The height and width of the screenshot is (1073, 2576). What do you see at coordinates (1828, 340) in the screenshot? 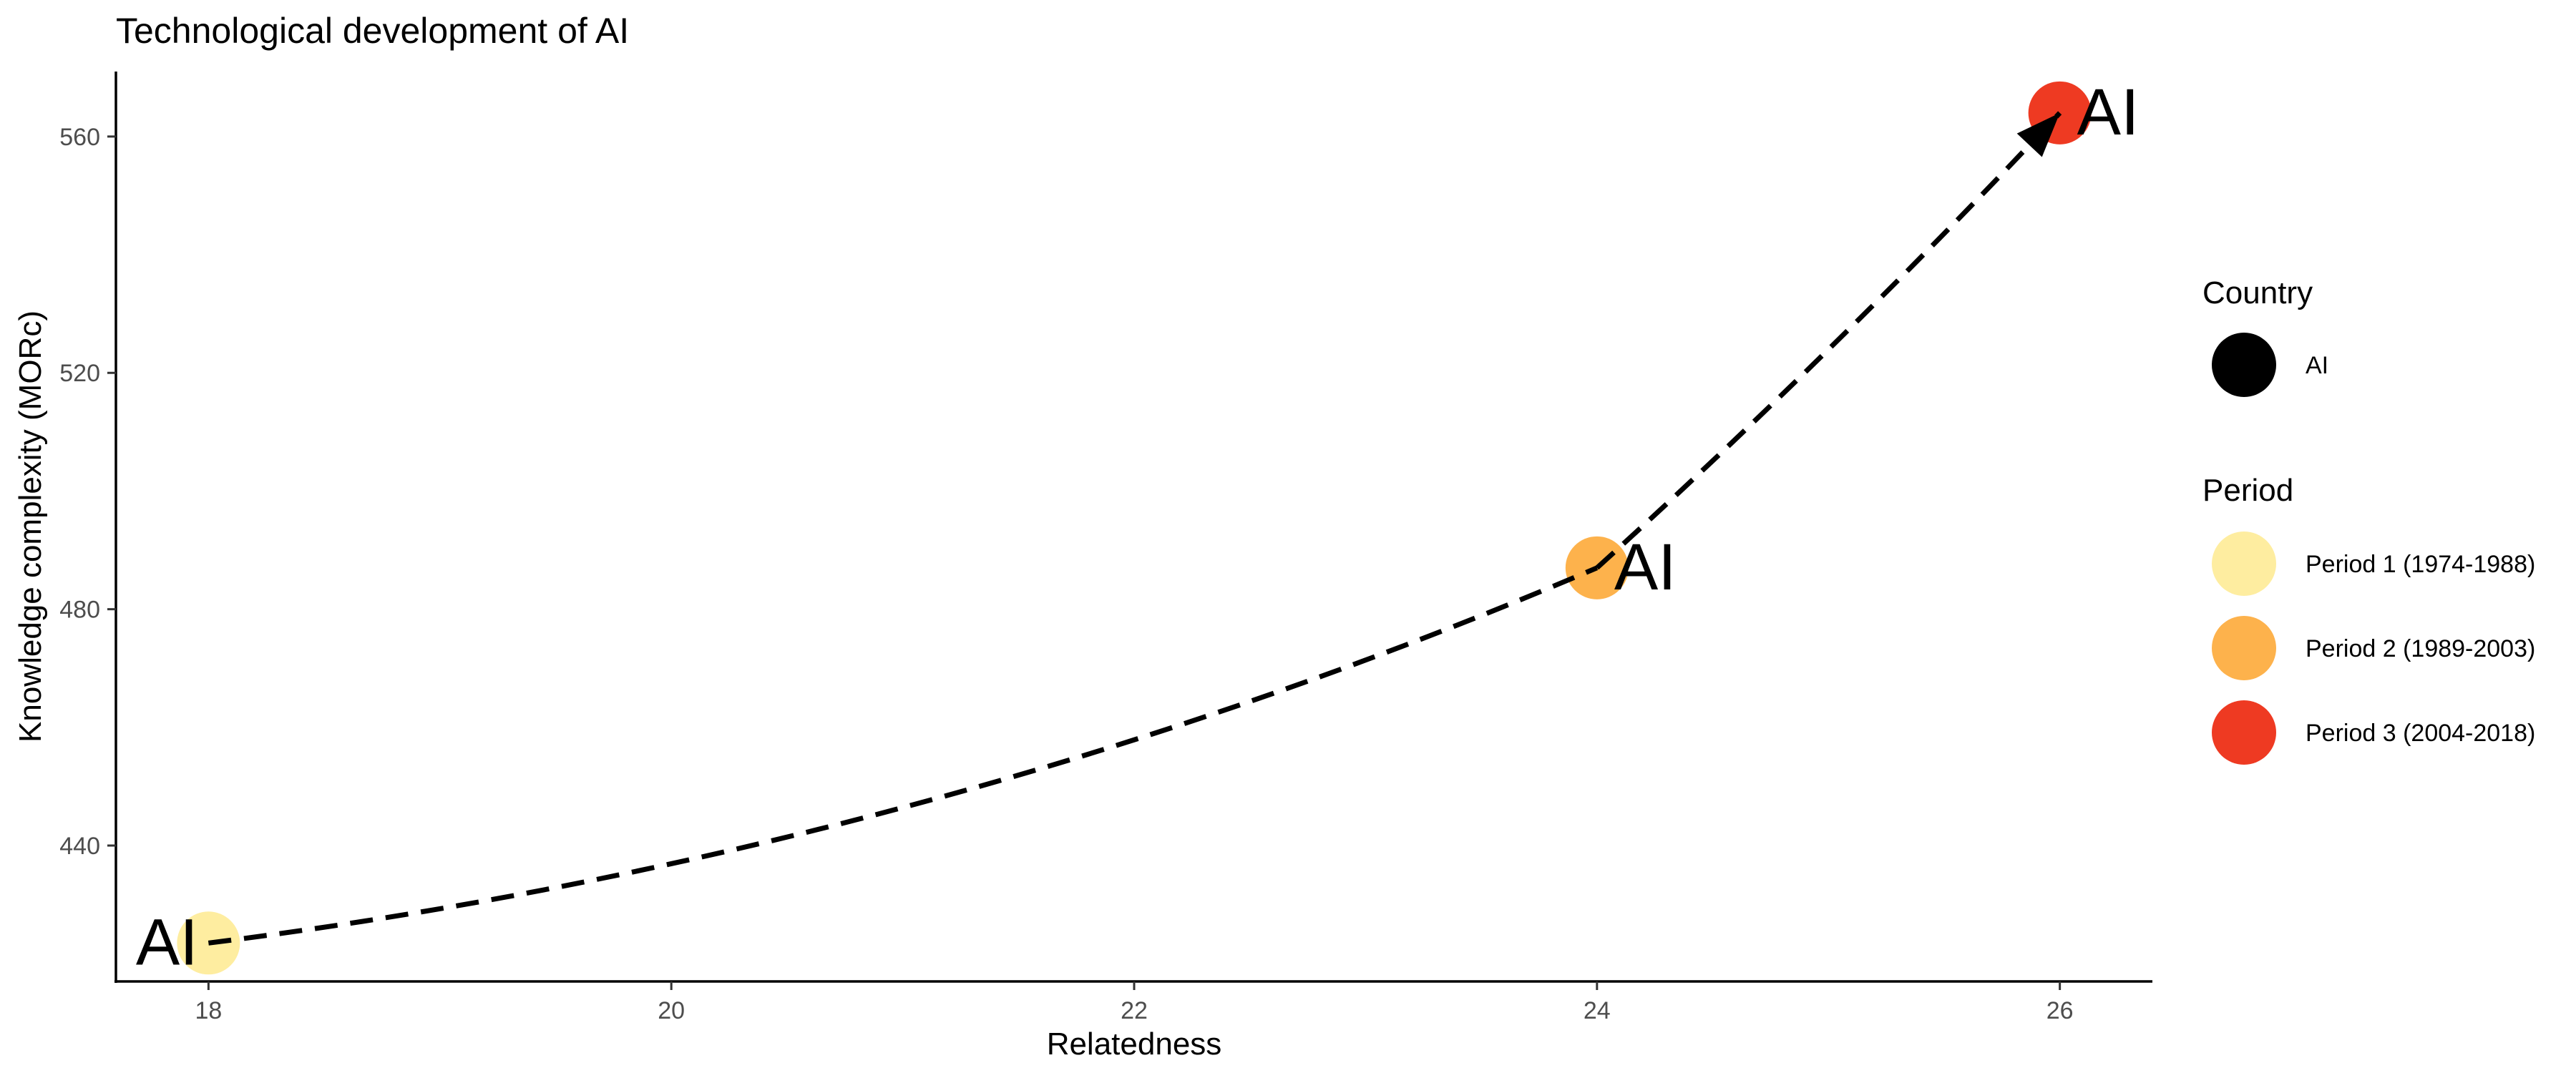
I see `trajectory-segment` at bounding box center [1828, 340].